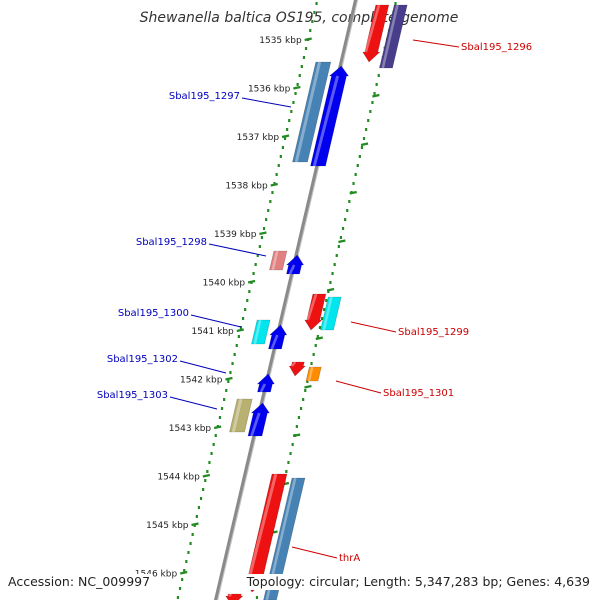  I want to click on kbp-label: 1538 kbp, so click(246, 187).